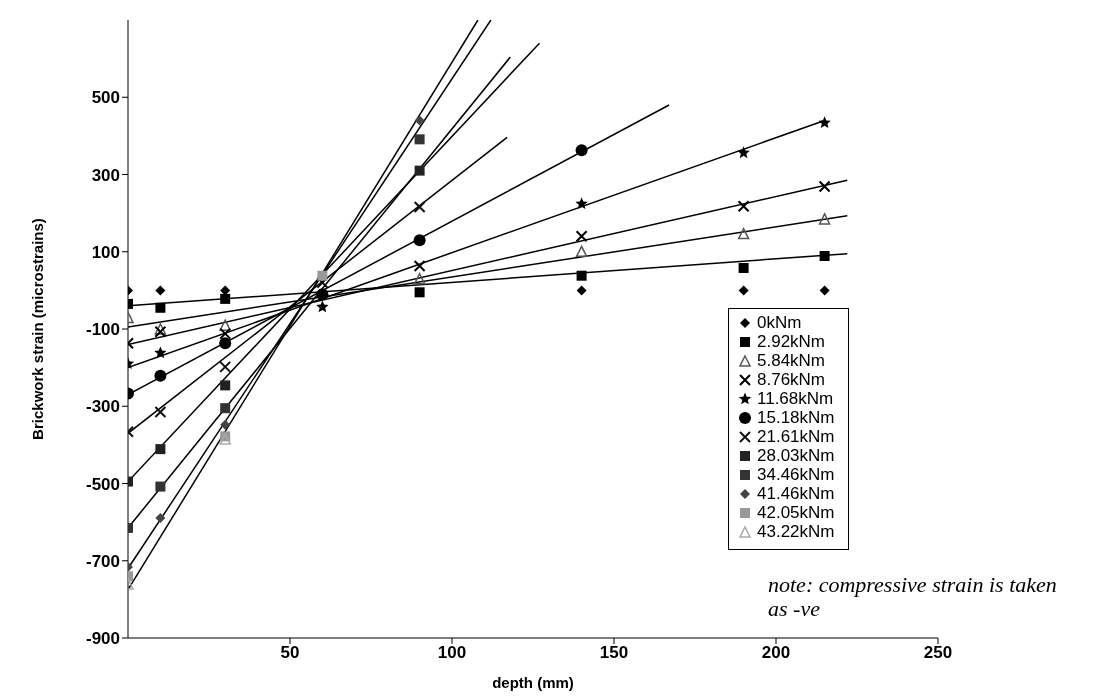 The width and height of the screenshot is (1094, 699). What do you see at coordinates (796, 531) in the screenshot?
I see `legend-label: 43.22kNm` at bounding box center [796, 531].